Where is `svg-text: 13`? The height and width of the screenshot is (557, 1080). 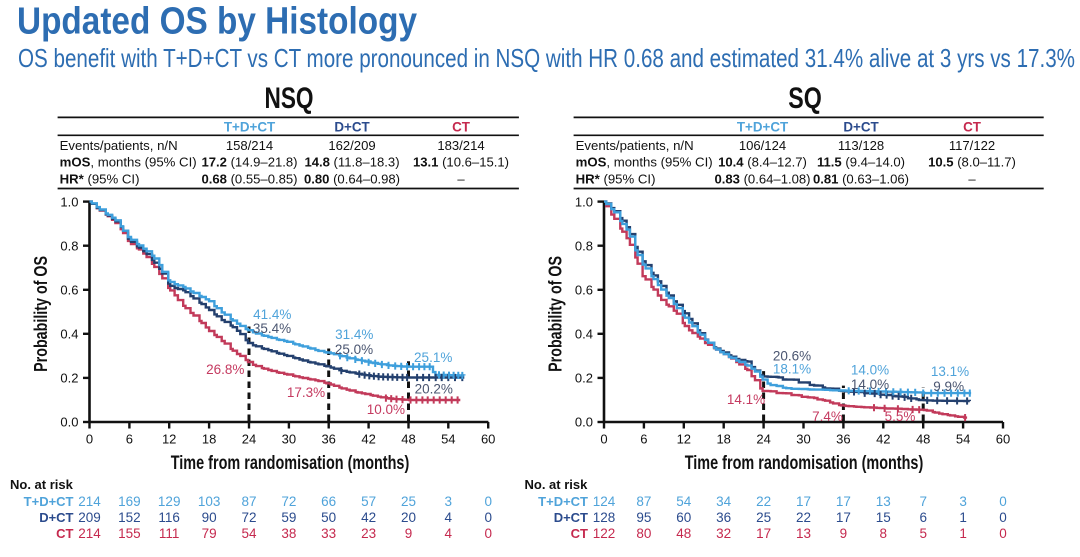 svg-text: 13 is located at coordinates (883, 501).